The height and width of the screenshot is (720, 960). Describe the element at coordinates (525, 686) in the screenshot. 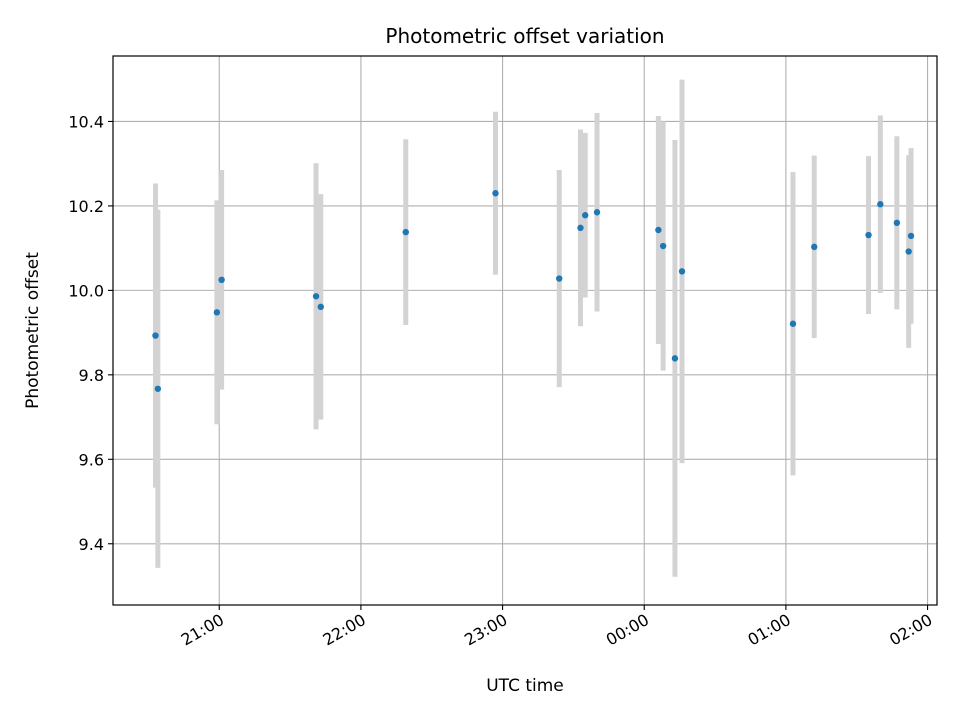

I see `x-axis-title: UTC time` at that location.